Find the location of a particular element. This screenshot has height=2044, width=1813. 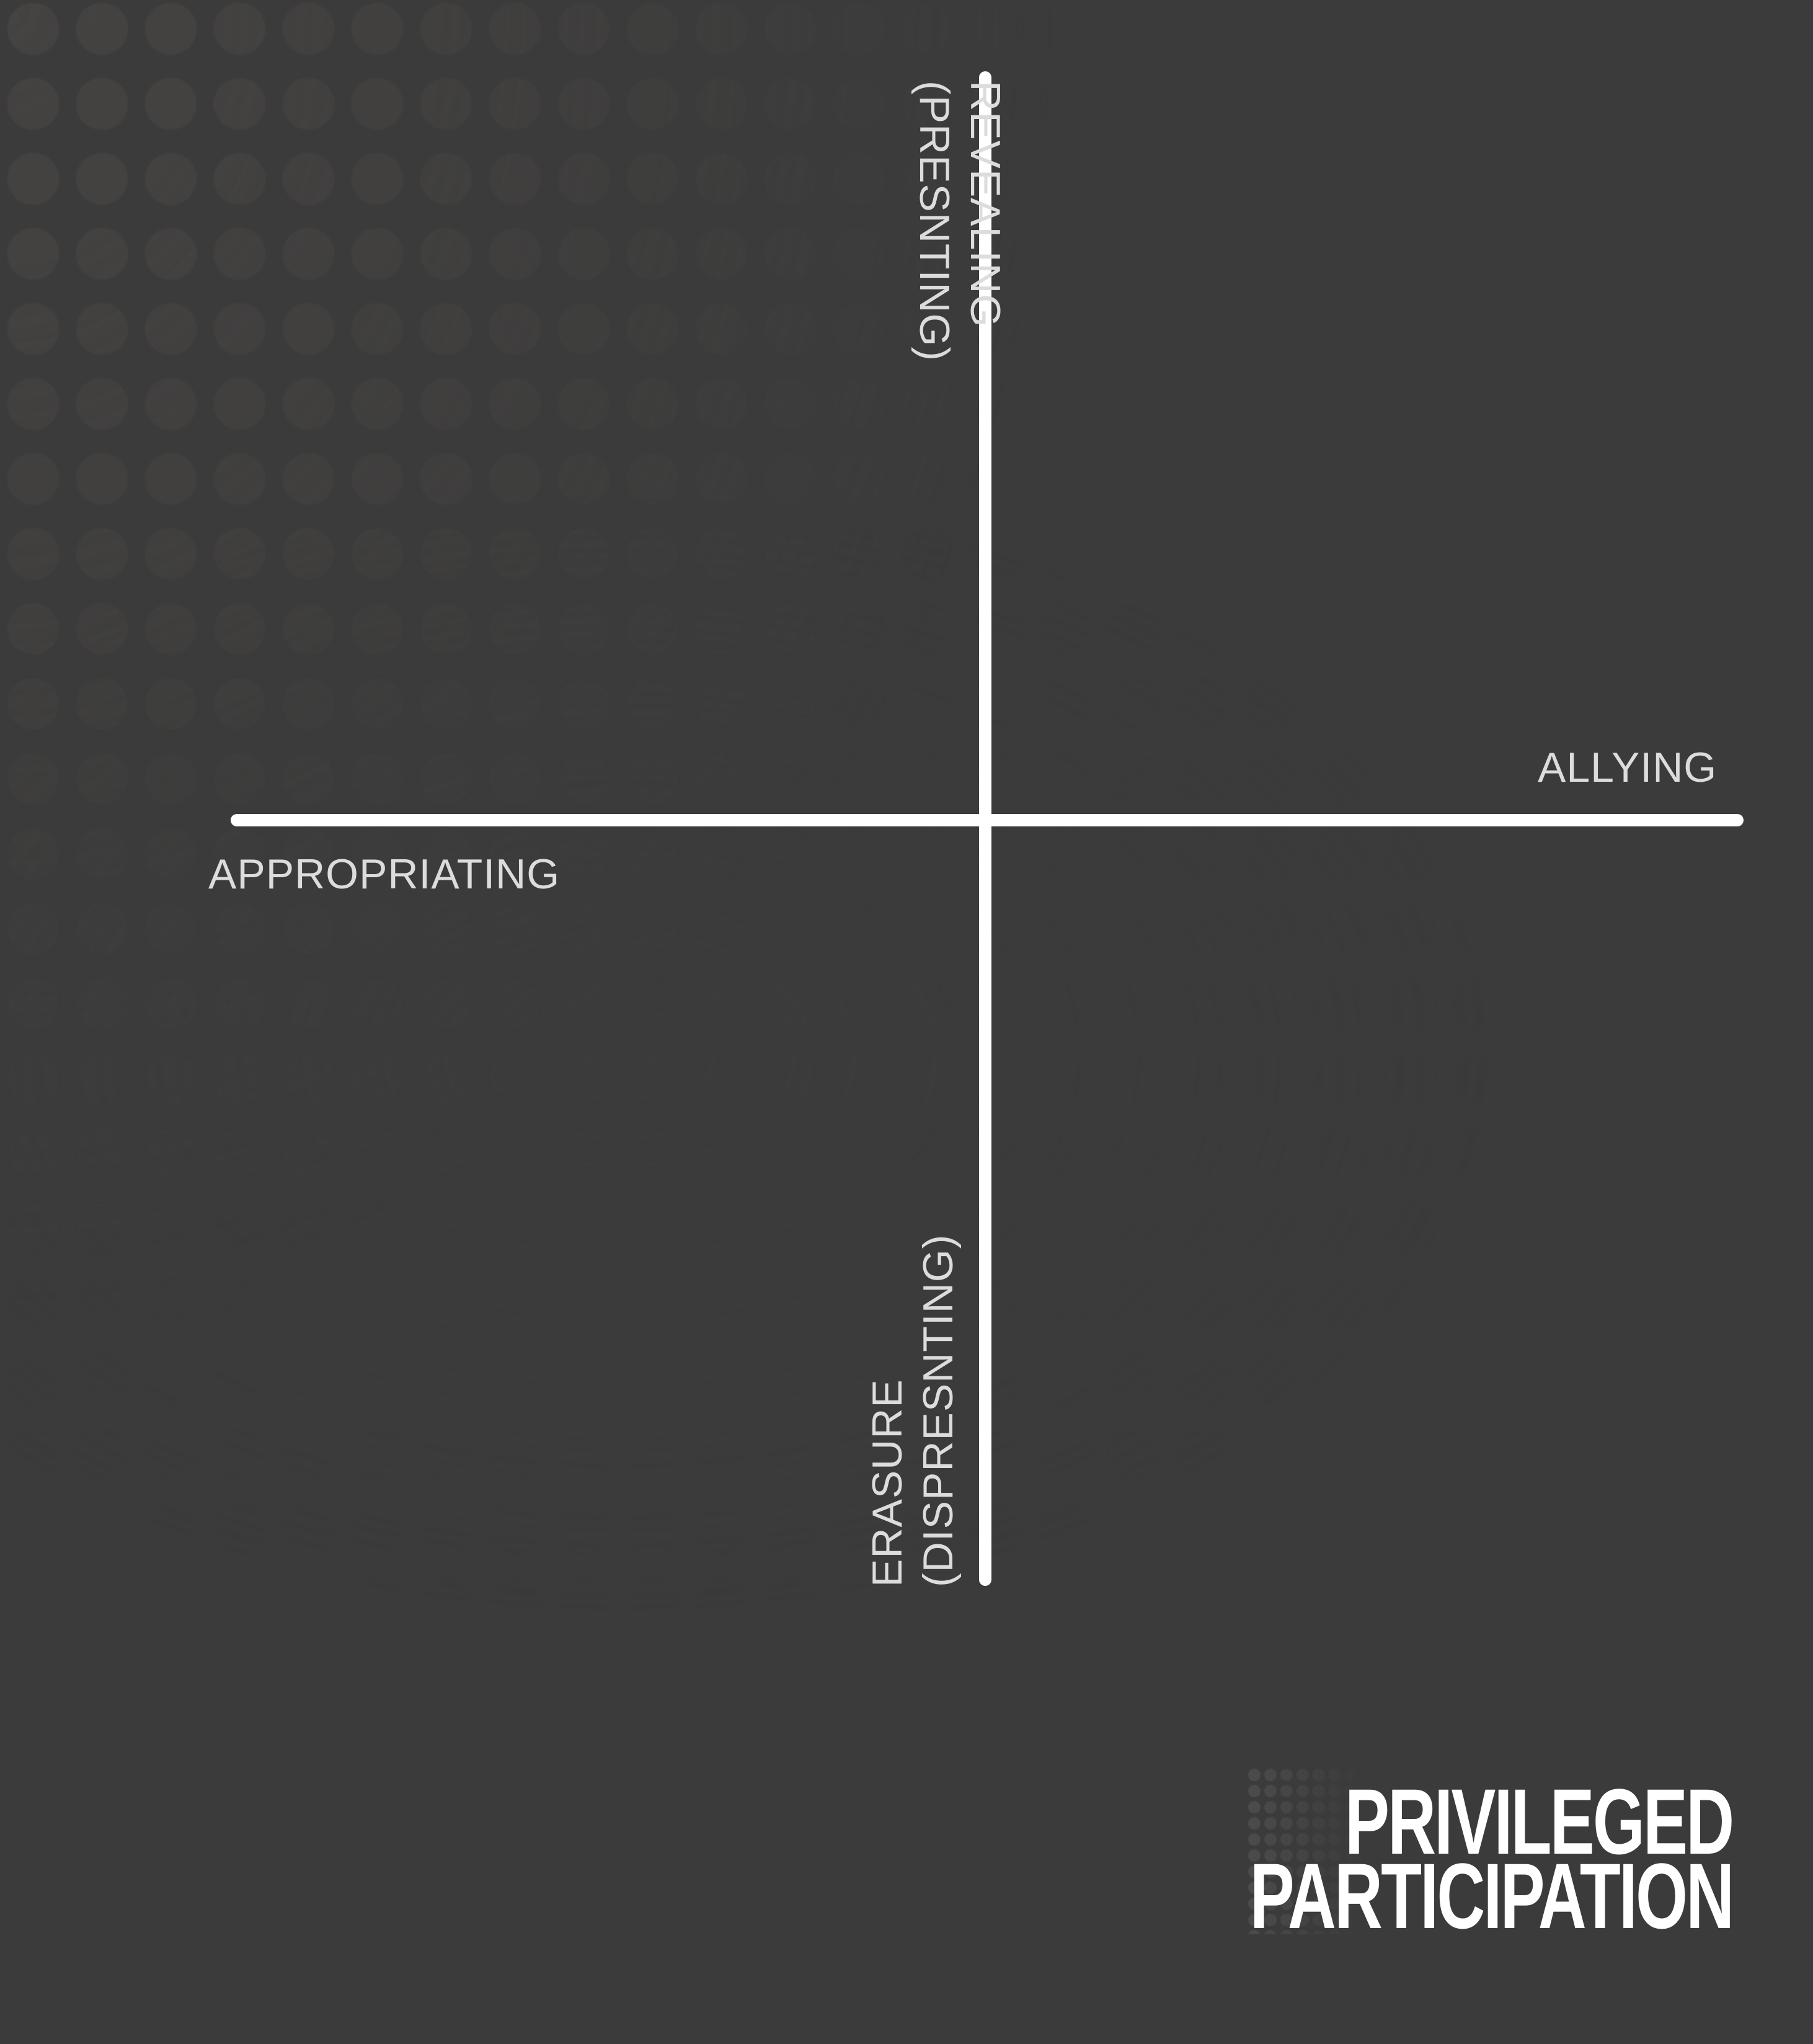

title-line-participation: PARTICIPATION is located at coordinates (1491, 1896).